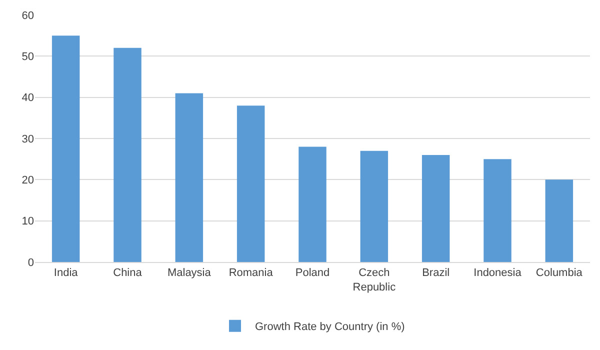 The image size is (600, 350). What do you see at coordinates (374, 280) in the screenshot?
I see `x-tick-label: Czech Republic` at bounding box center [374, 280].